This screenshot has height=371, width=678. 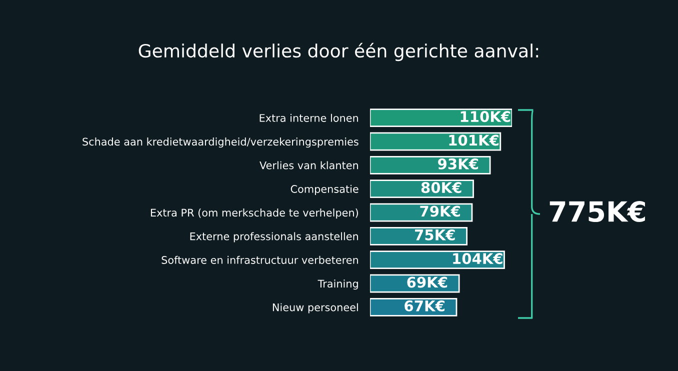 What do you see at coordinates (274, 237) in the screenshot?
I see `y-tick-label: Externe professionals aanstellen` at bounding box center [274, 237].